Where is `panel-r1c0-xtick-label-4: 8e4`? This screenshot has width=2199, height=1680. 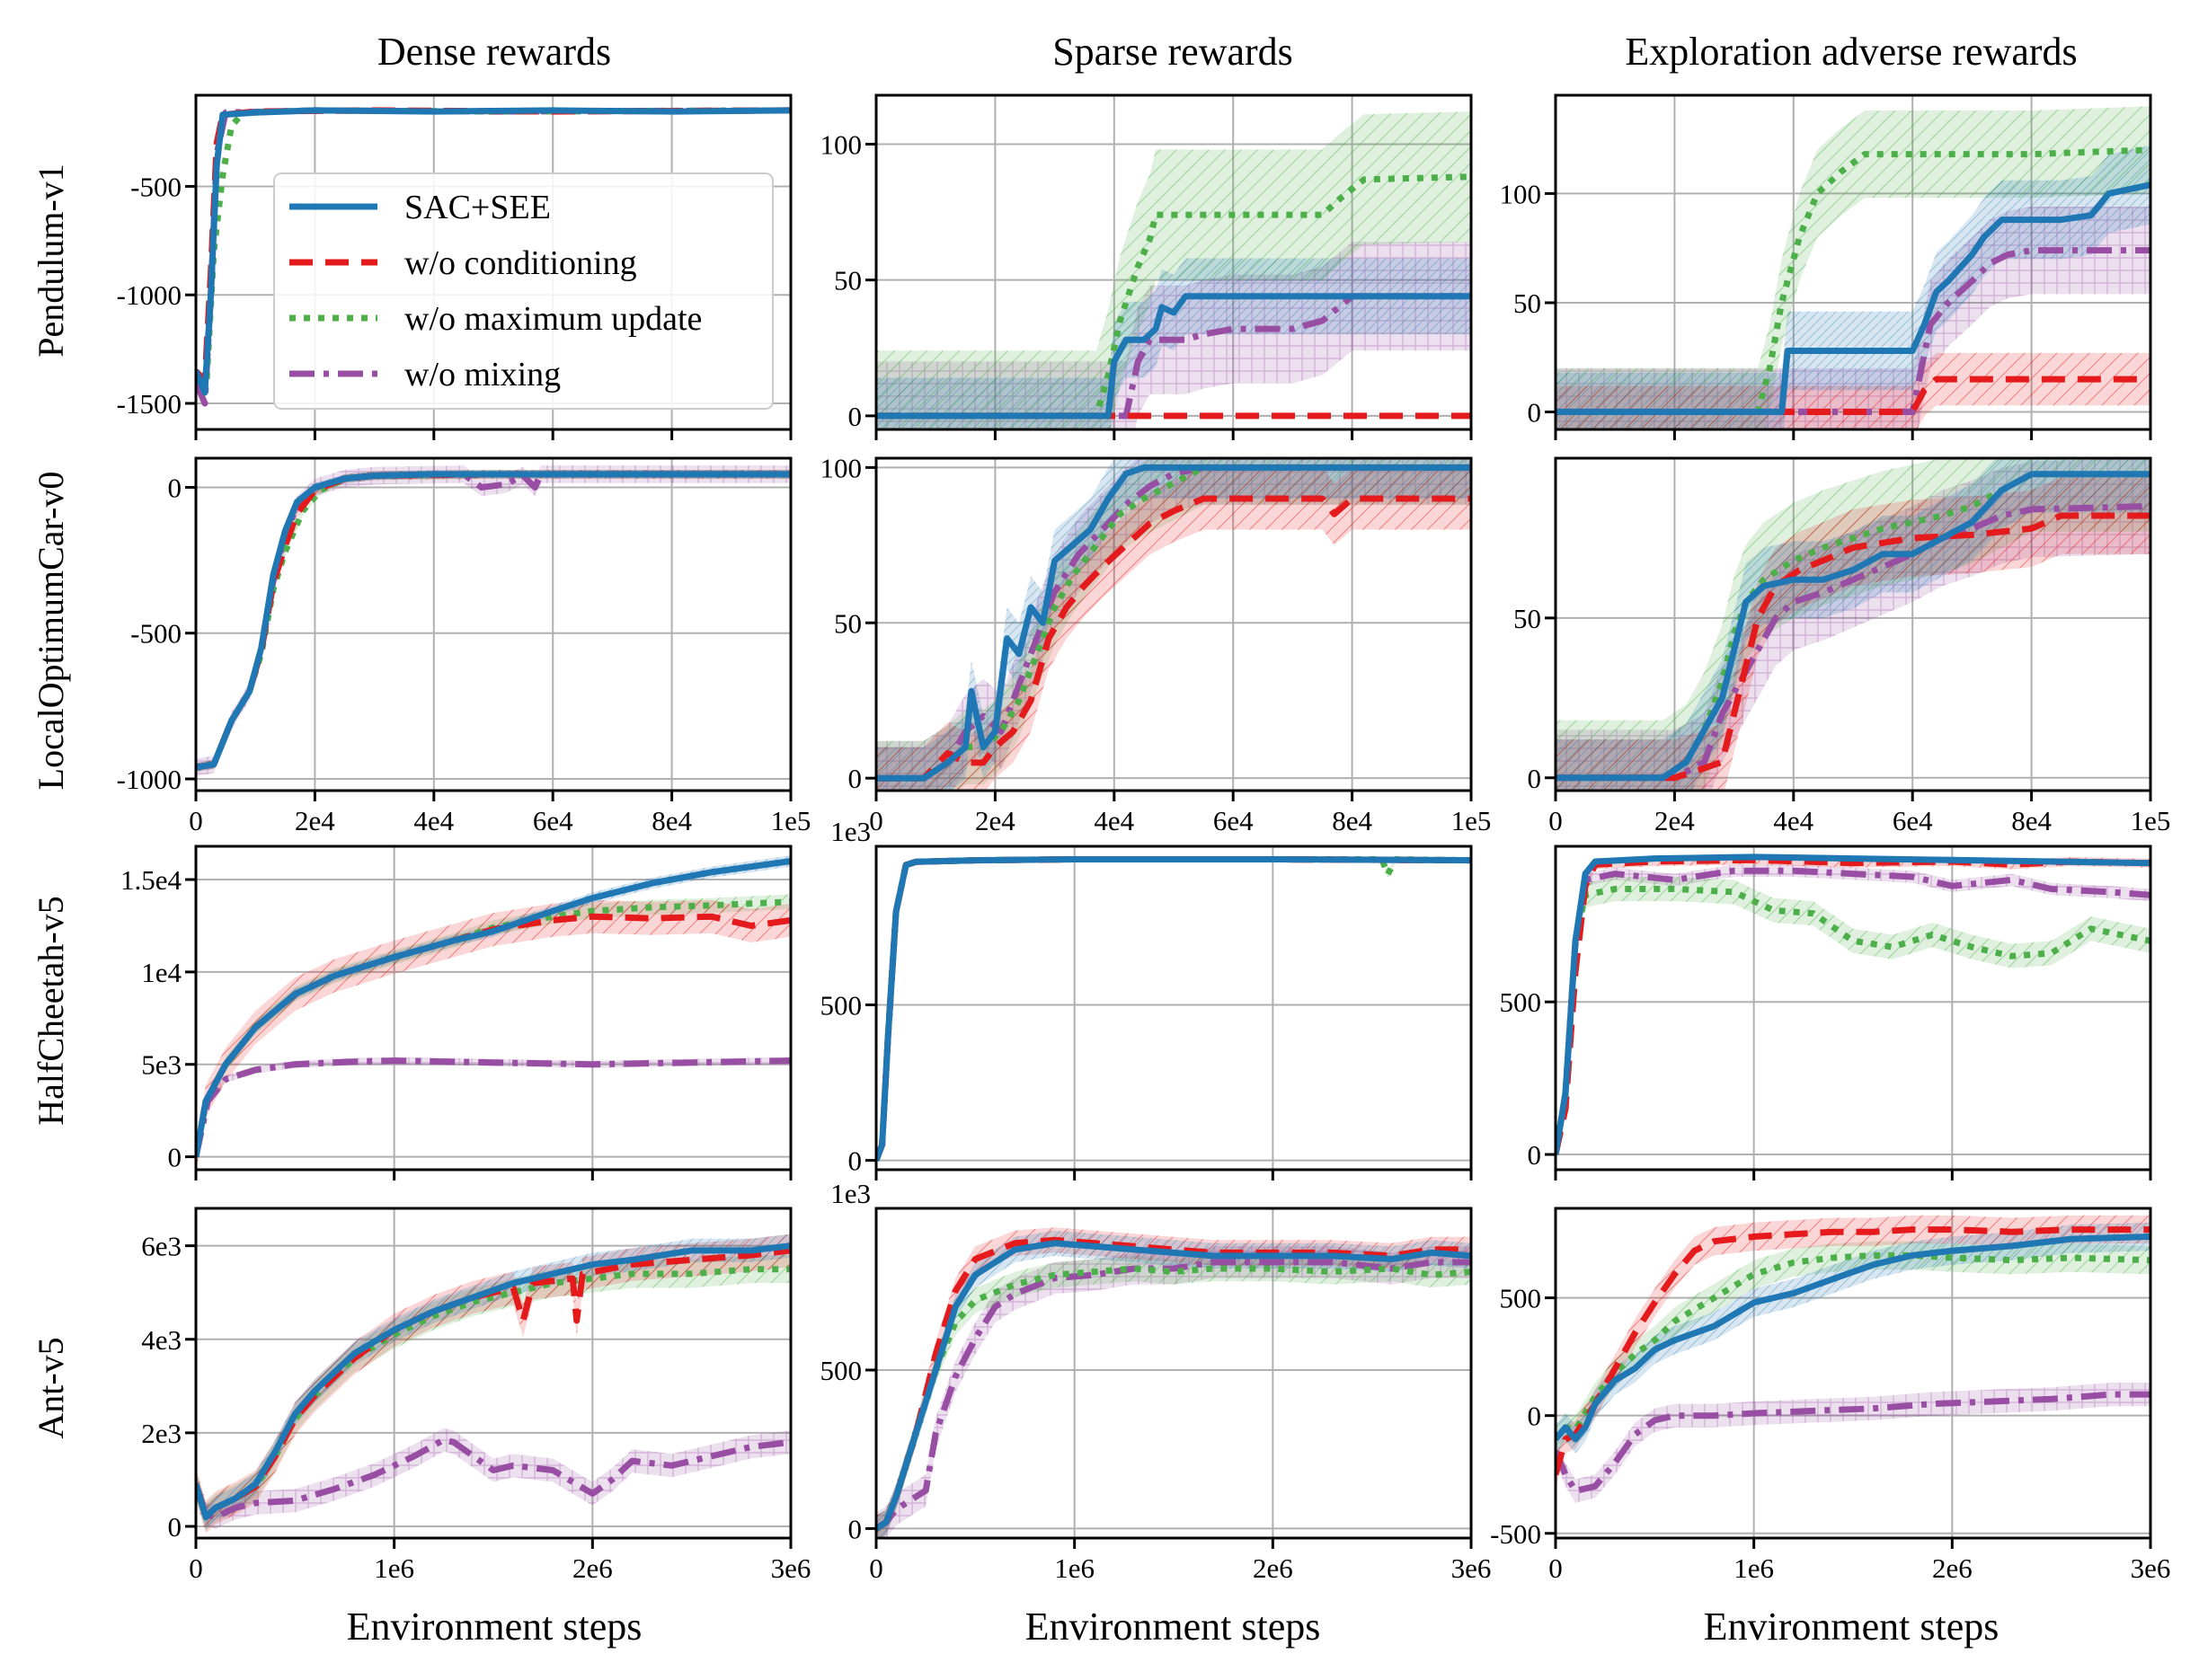
panel-r1c0-xtick-label-4: 8e4 is located at coordinates (672, 821).